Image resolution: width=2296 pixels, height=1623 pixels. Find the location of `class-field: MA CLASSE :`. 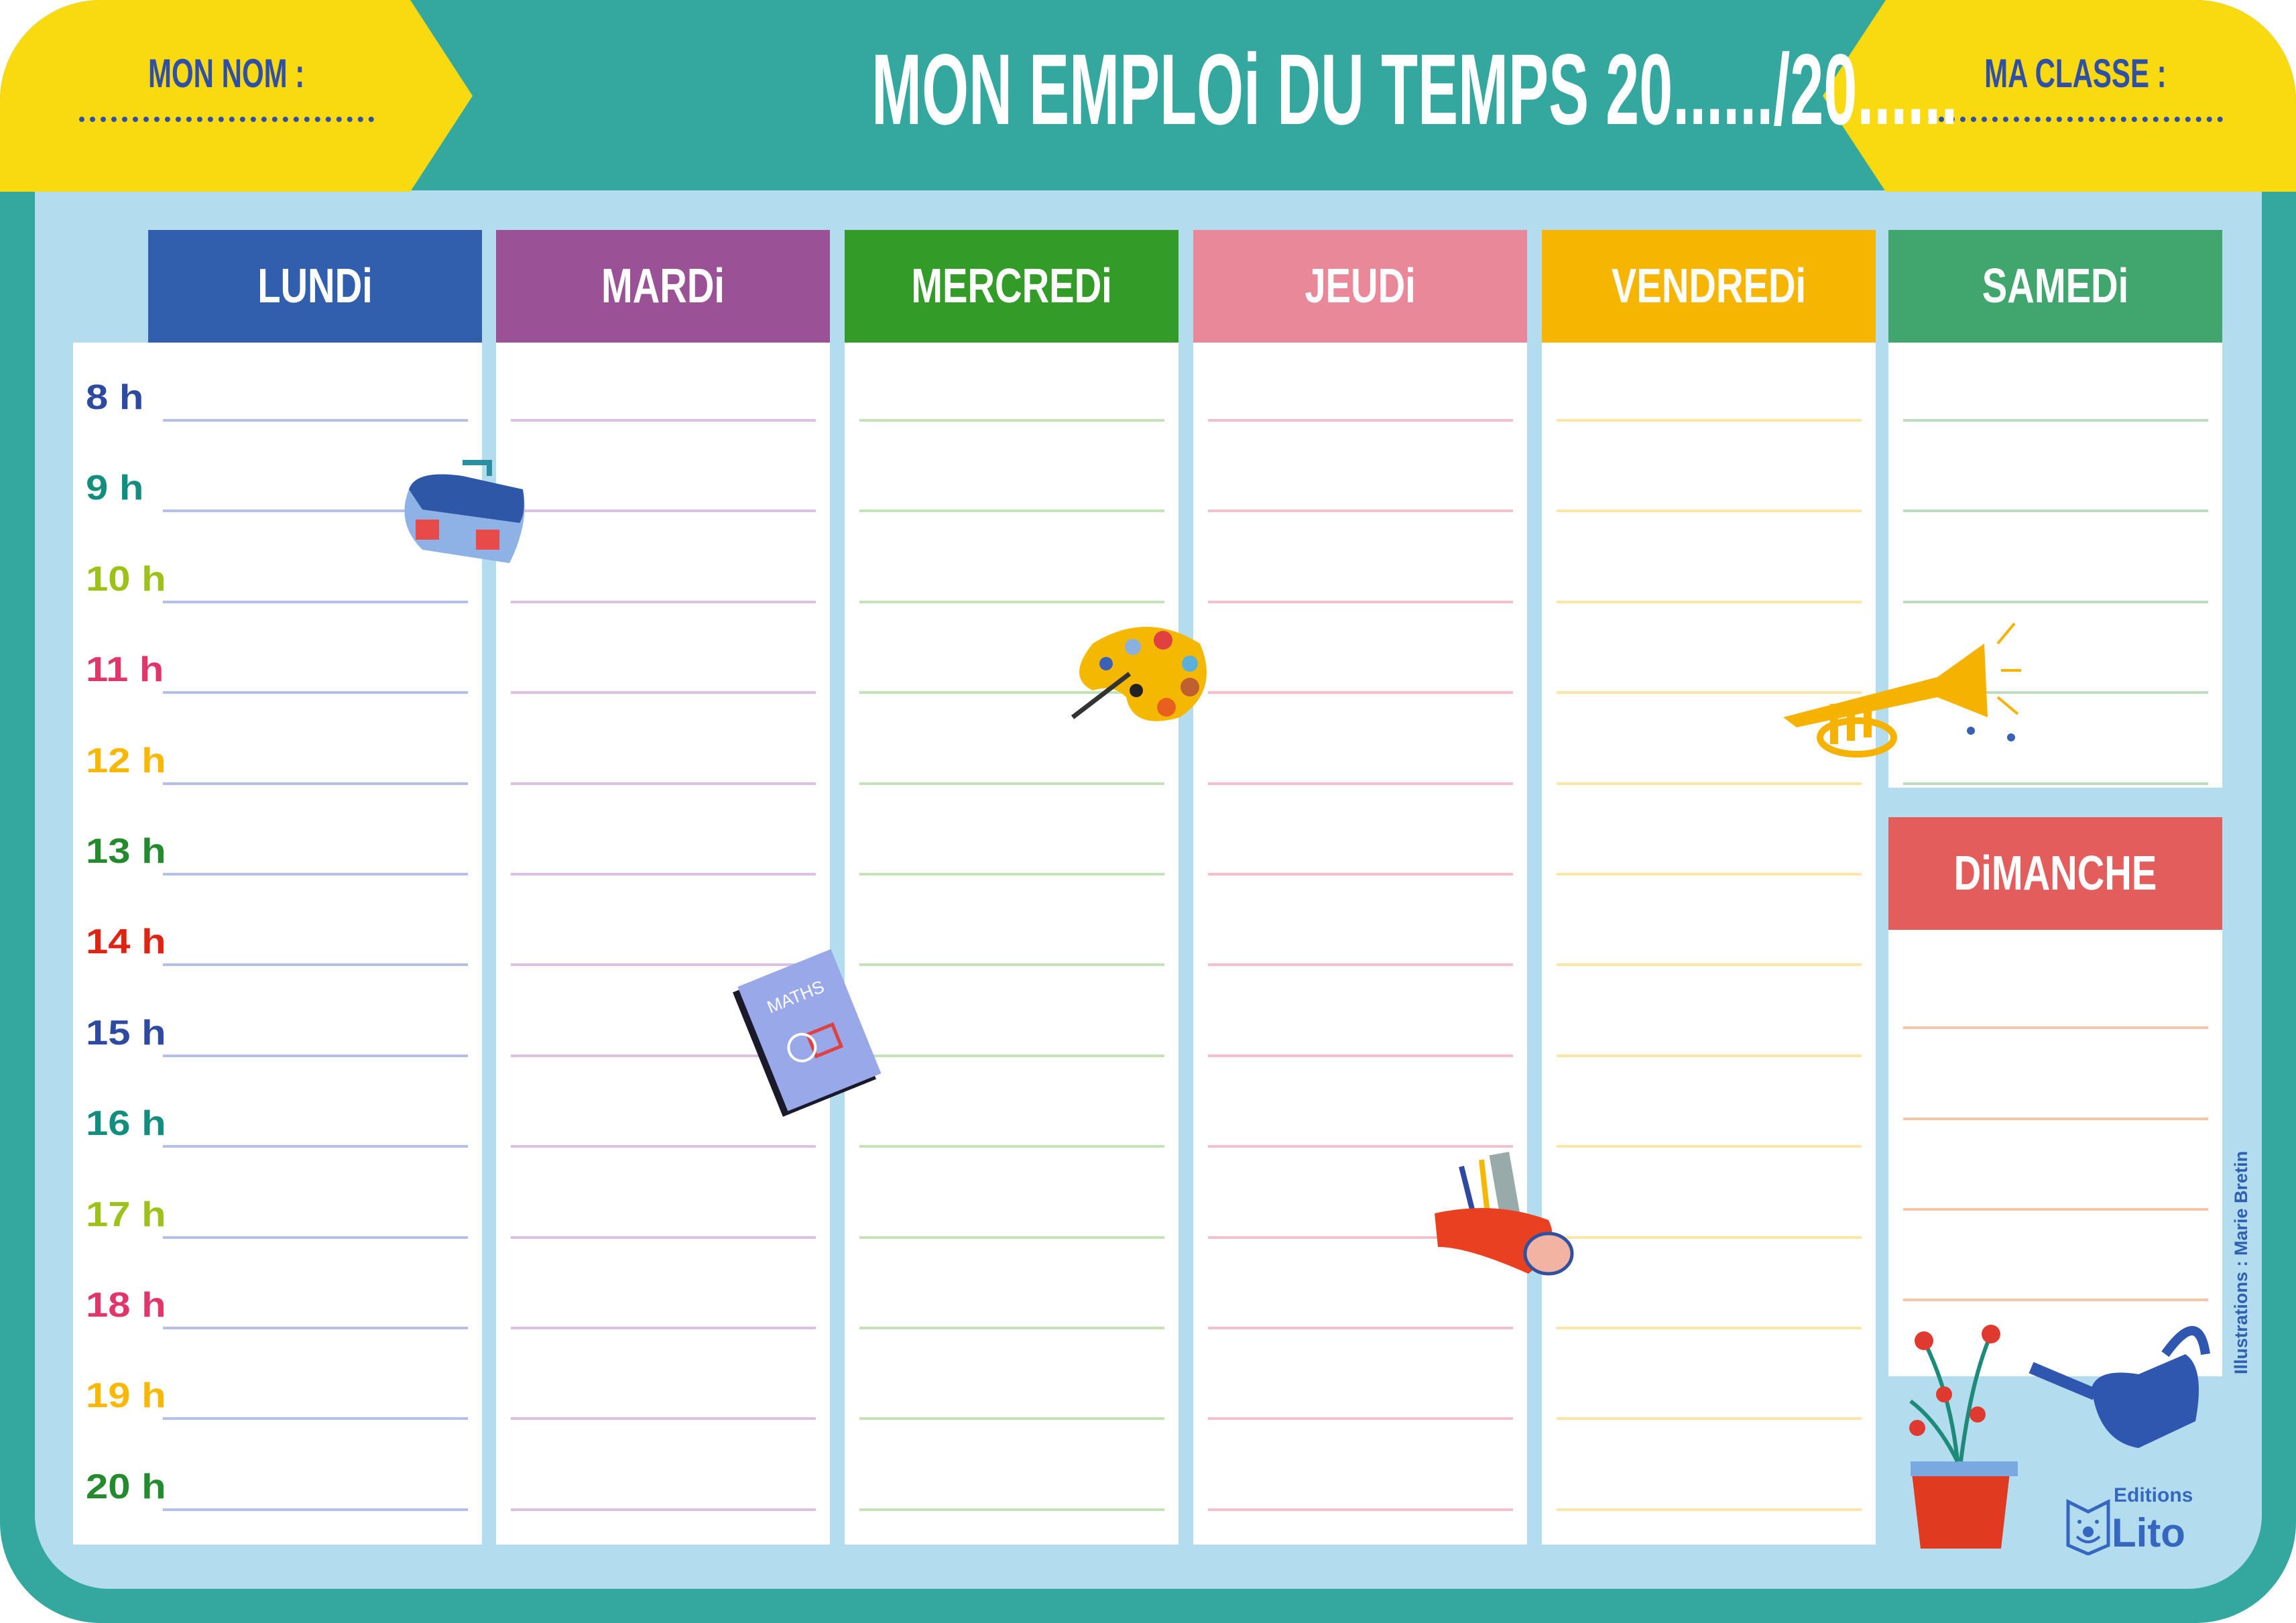

class-field: MA CLASSE : is located at coordinates (2075, 86).